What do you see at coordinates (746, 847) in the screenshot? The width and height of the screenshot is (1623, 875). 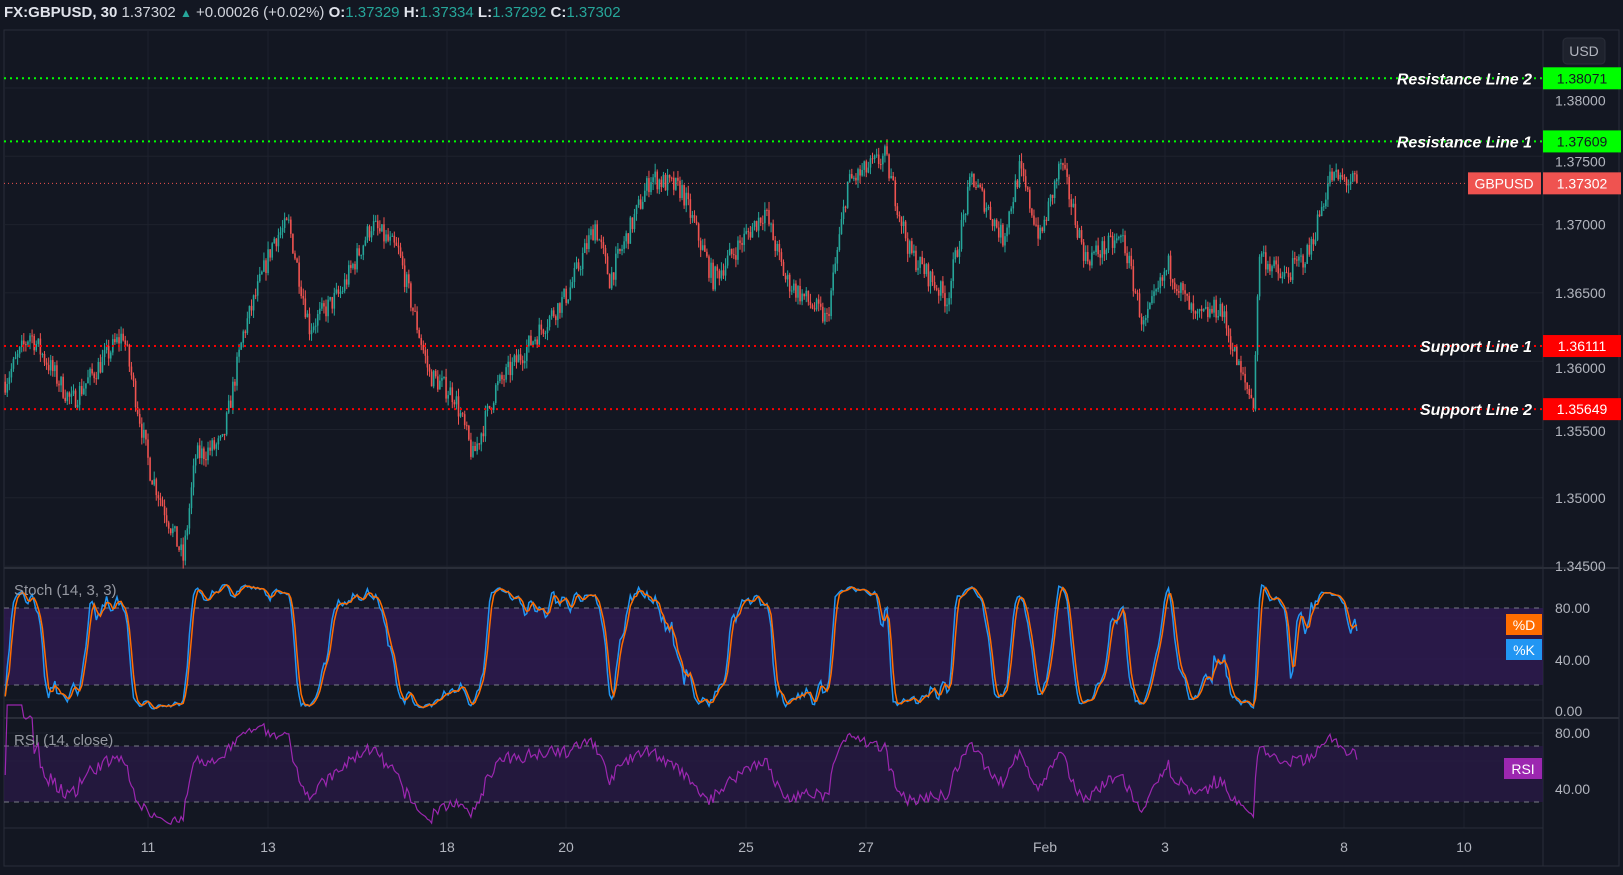 I see `time-axis-label: 25` at bounding box center [746, 847].